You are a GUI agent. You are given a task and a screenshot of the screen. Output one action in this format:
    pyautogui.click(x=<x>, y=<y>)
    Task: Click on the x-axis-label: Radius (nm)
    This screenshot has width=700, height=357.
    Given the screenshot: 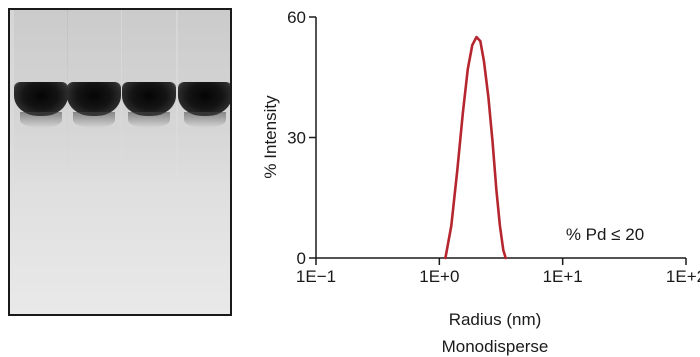 What is the action you would take?
    pyautogui.click(x=495, y=319)
    